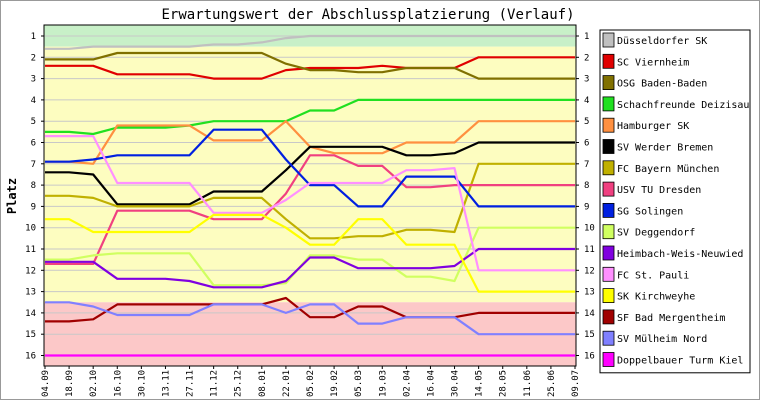  What do you see at coordinates (589, 271) in the screenshot?
I see `y-tick-label-right: 12` at bounding box center [589, 271].